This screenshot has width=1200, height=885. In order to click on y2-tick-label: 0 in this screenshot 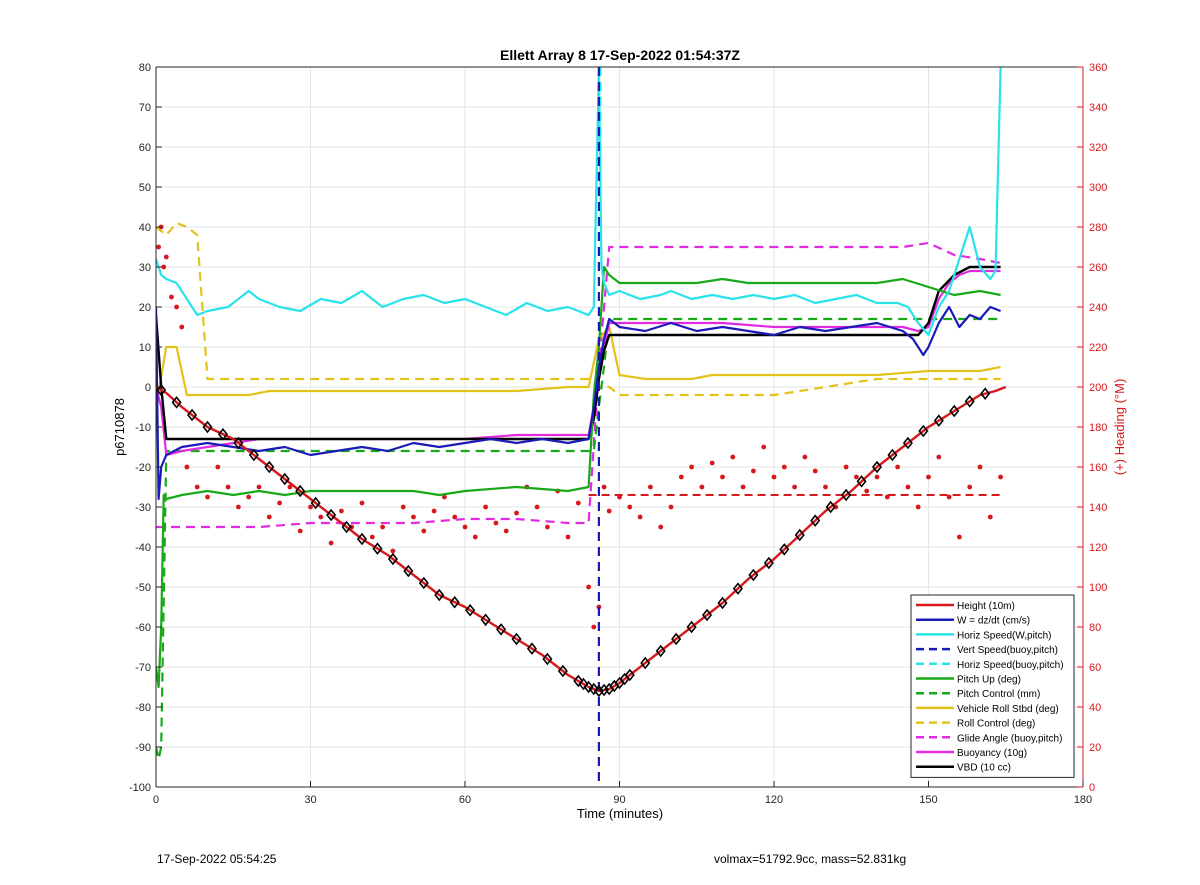, I will do `click(1092, 788)`.